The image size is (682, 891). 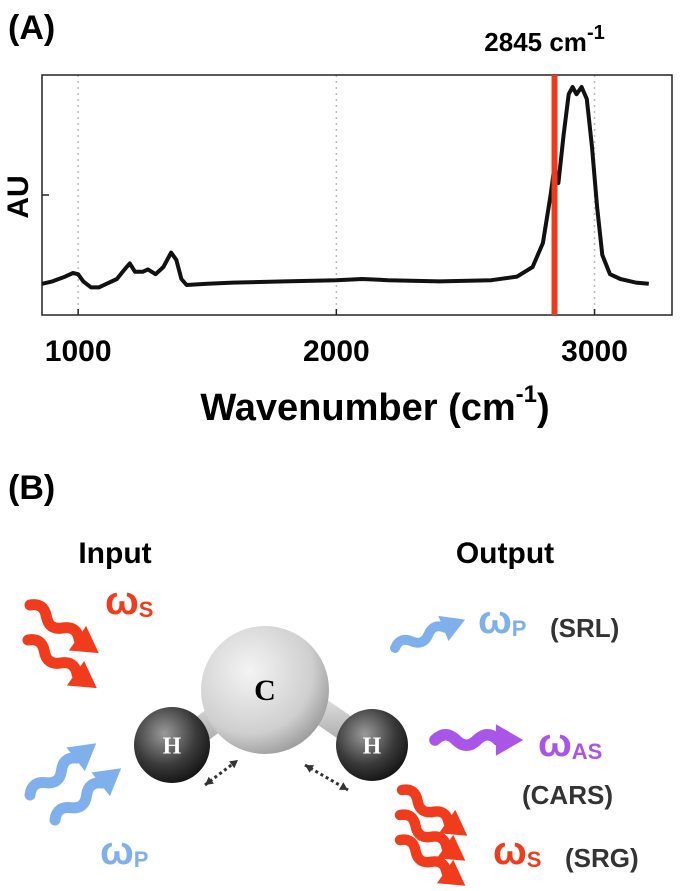 I want to click on marker-label: 2845 cm-1, so click(x=544, y=39).